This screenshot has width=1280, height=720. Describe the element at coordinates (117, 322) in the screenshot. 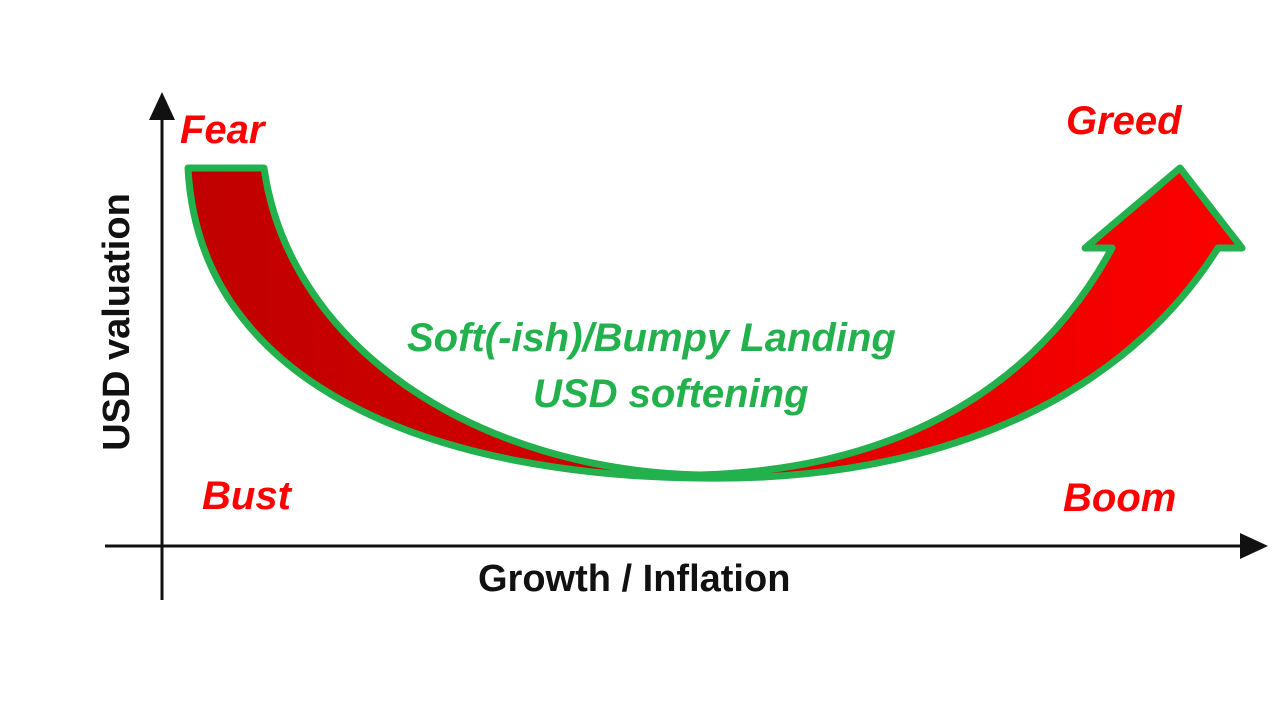

I see `y-axis-label: USD valuation` at that location.